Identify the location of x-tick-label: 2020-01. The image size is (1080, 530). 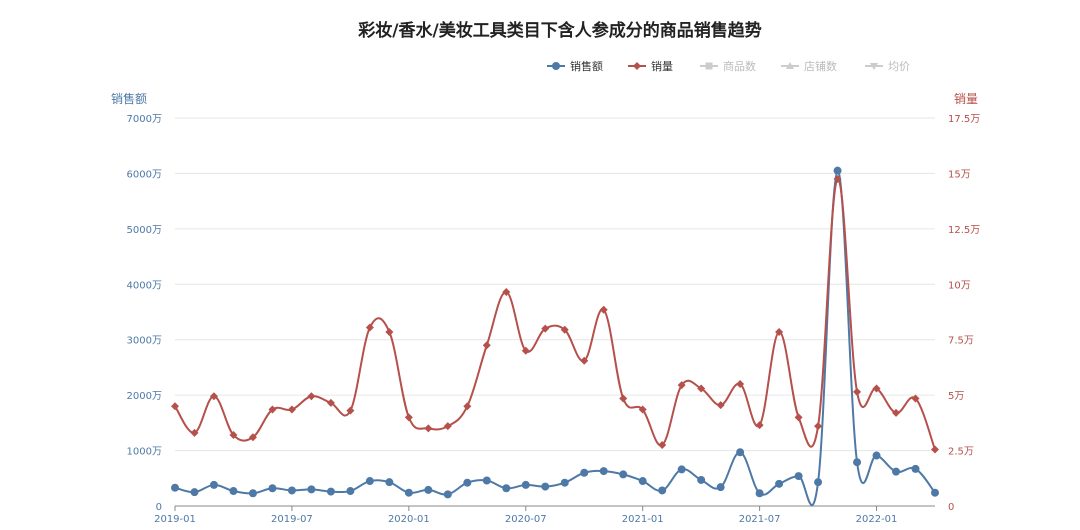
(409, 519).